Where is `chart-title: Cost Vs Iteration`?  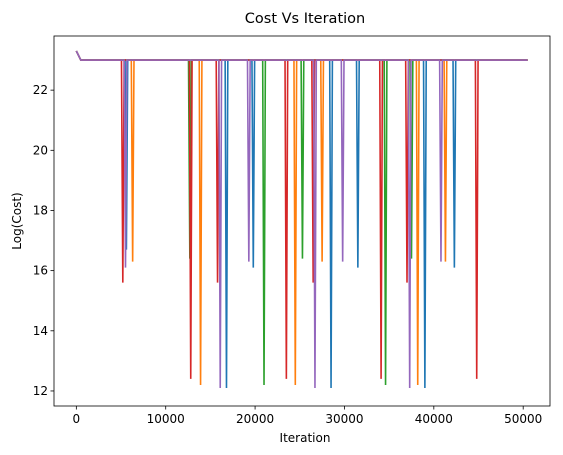
chart-title: Cost Vs Iteration is located at coordinates (305, 19).